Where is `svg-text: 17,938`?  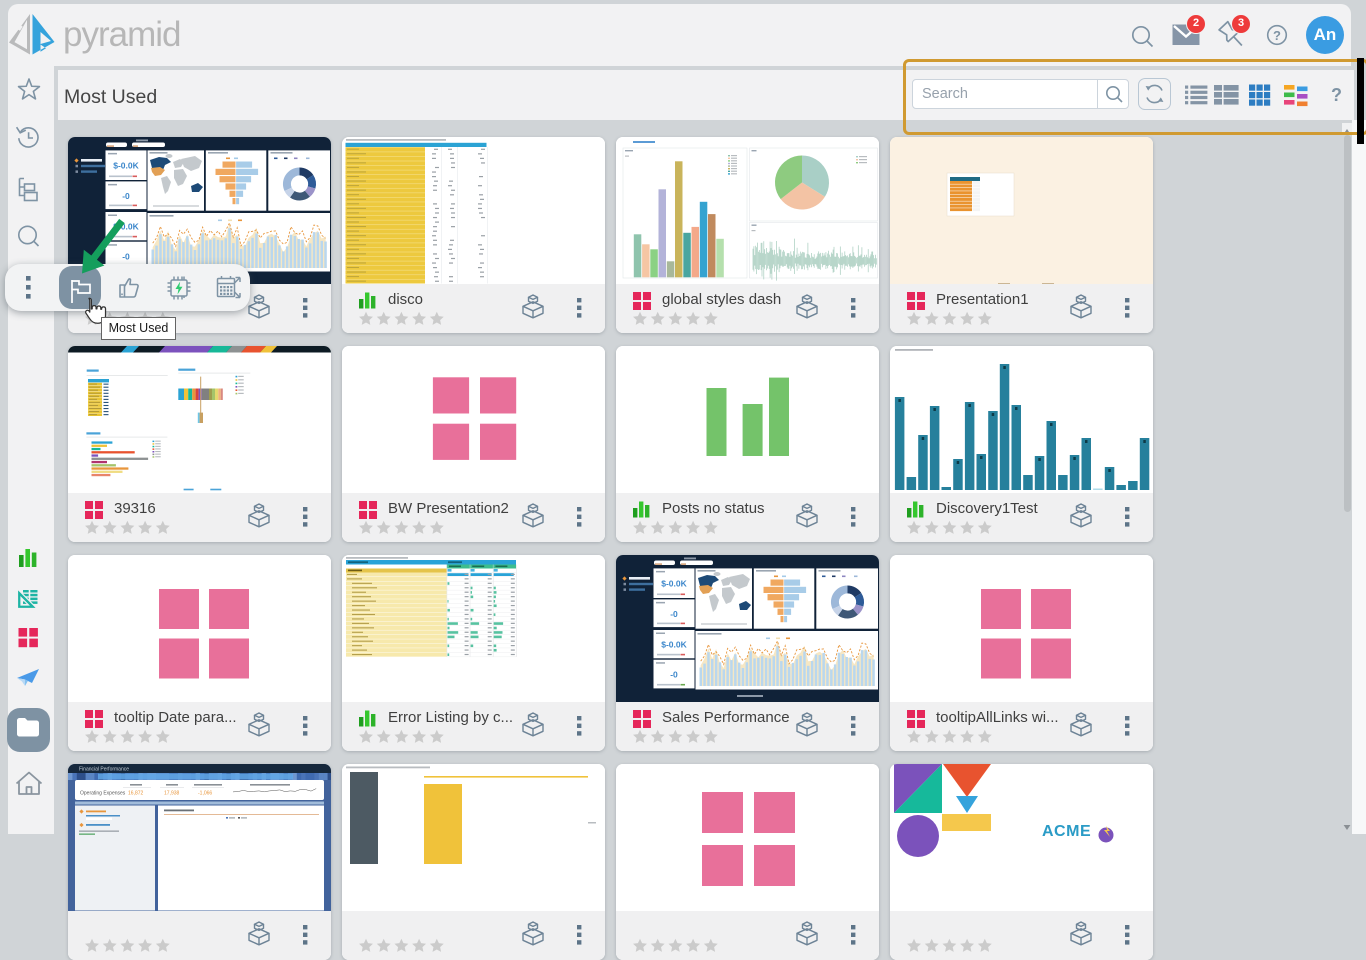
svg-text: 17,938 is located at coordinates (172, 794).